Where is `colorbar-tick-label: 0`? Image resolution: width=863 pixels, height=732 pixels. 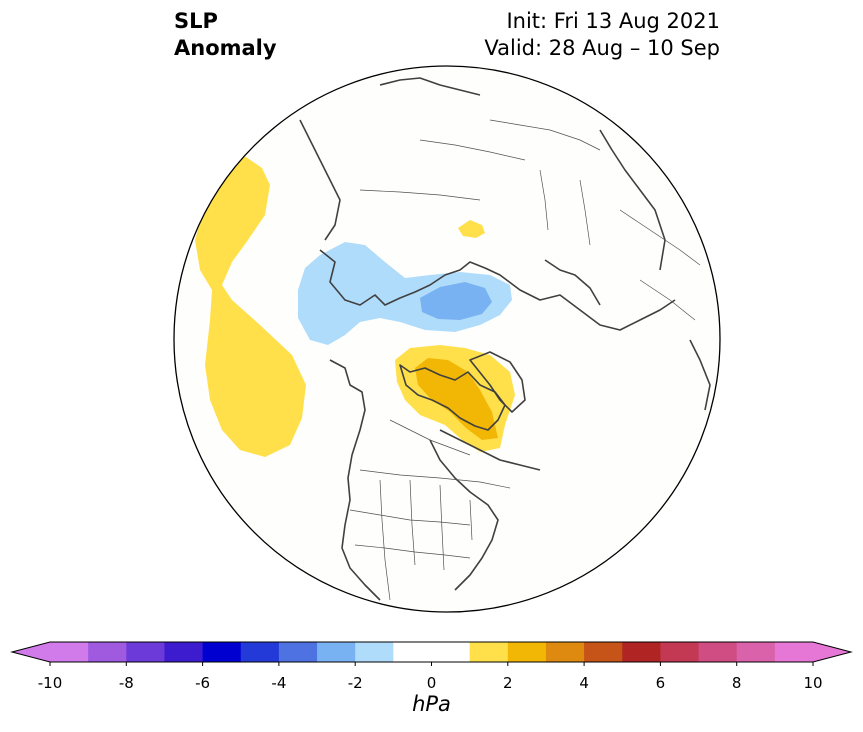 colorbar-tick-label: 0 is located at coordinates (432, 682).